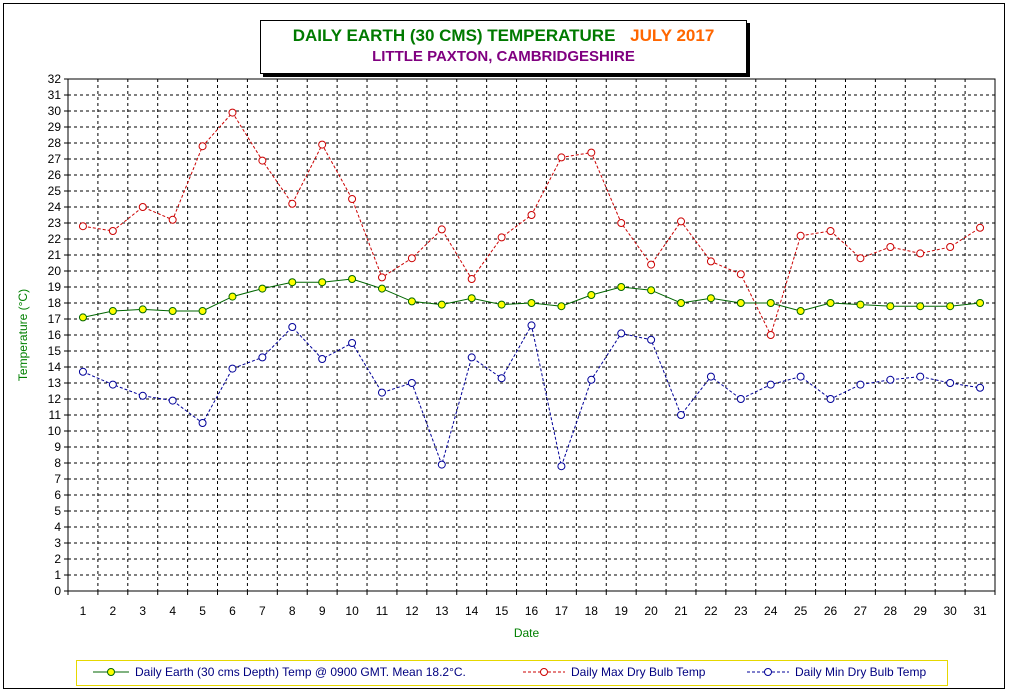 The width and height of the screenshot is (1010, 694). Describe the element at coordinates (57, 479) in the screenshot. I see `y-tick-label: 7` at that location.